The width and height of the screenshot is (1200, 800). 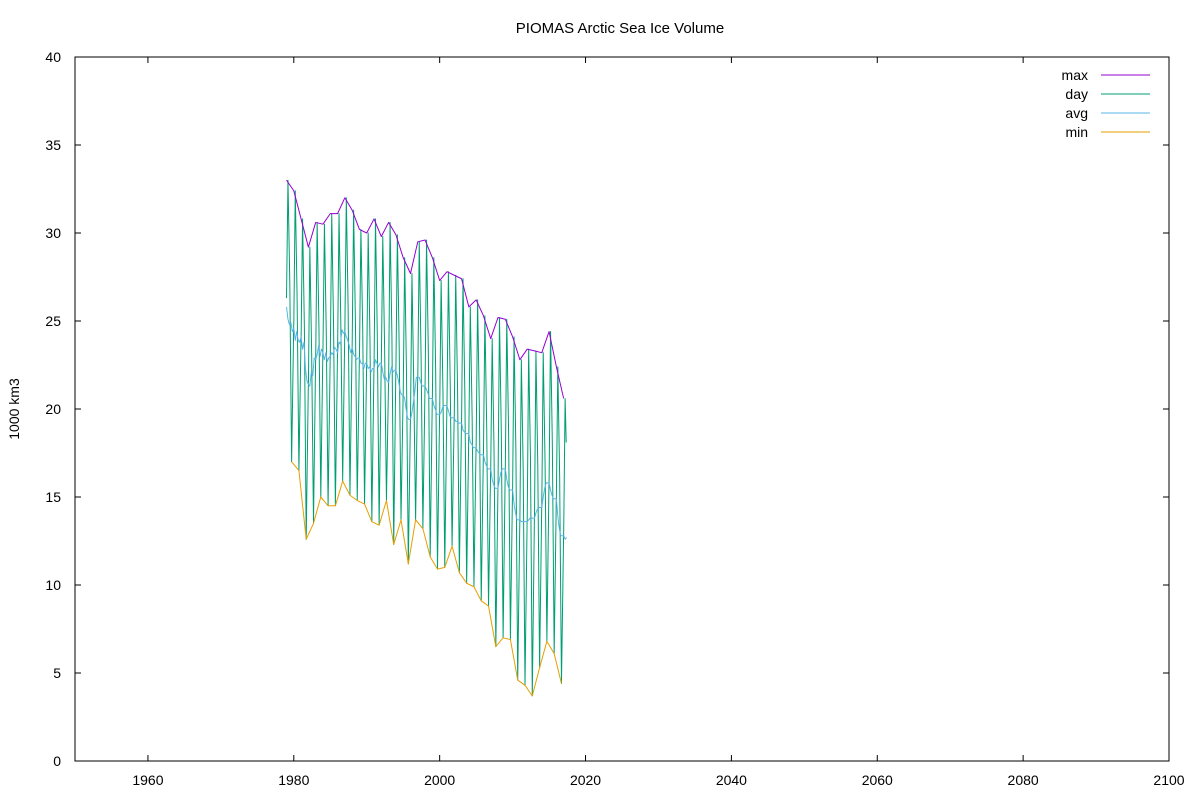 What do you see at coordinates (53, 145) in the screenshot?
I see `y-tick-label: 35` at bounding box center [53, 145].